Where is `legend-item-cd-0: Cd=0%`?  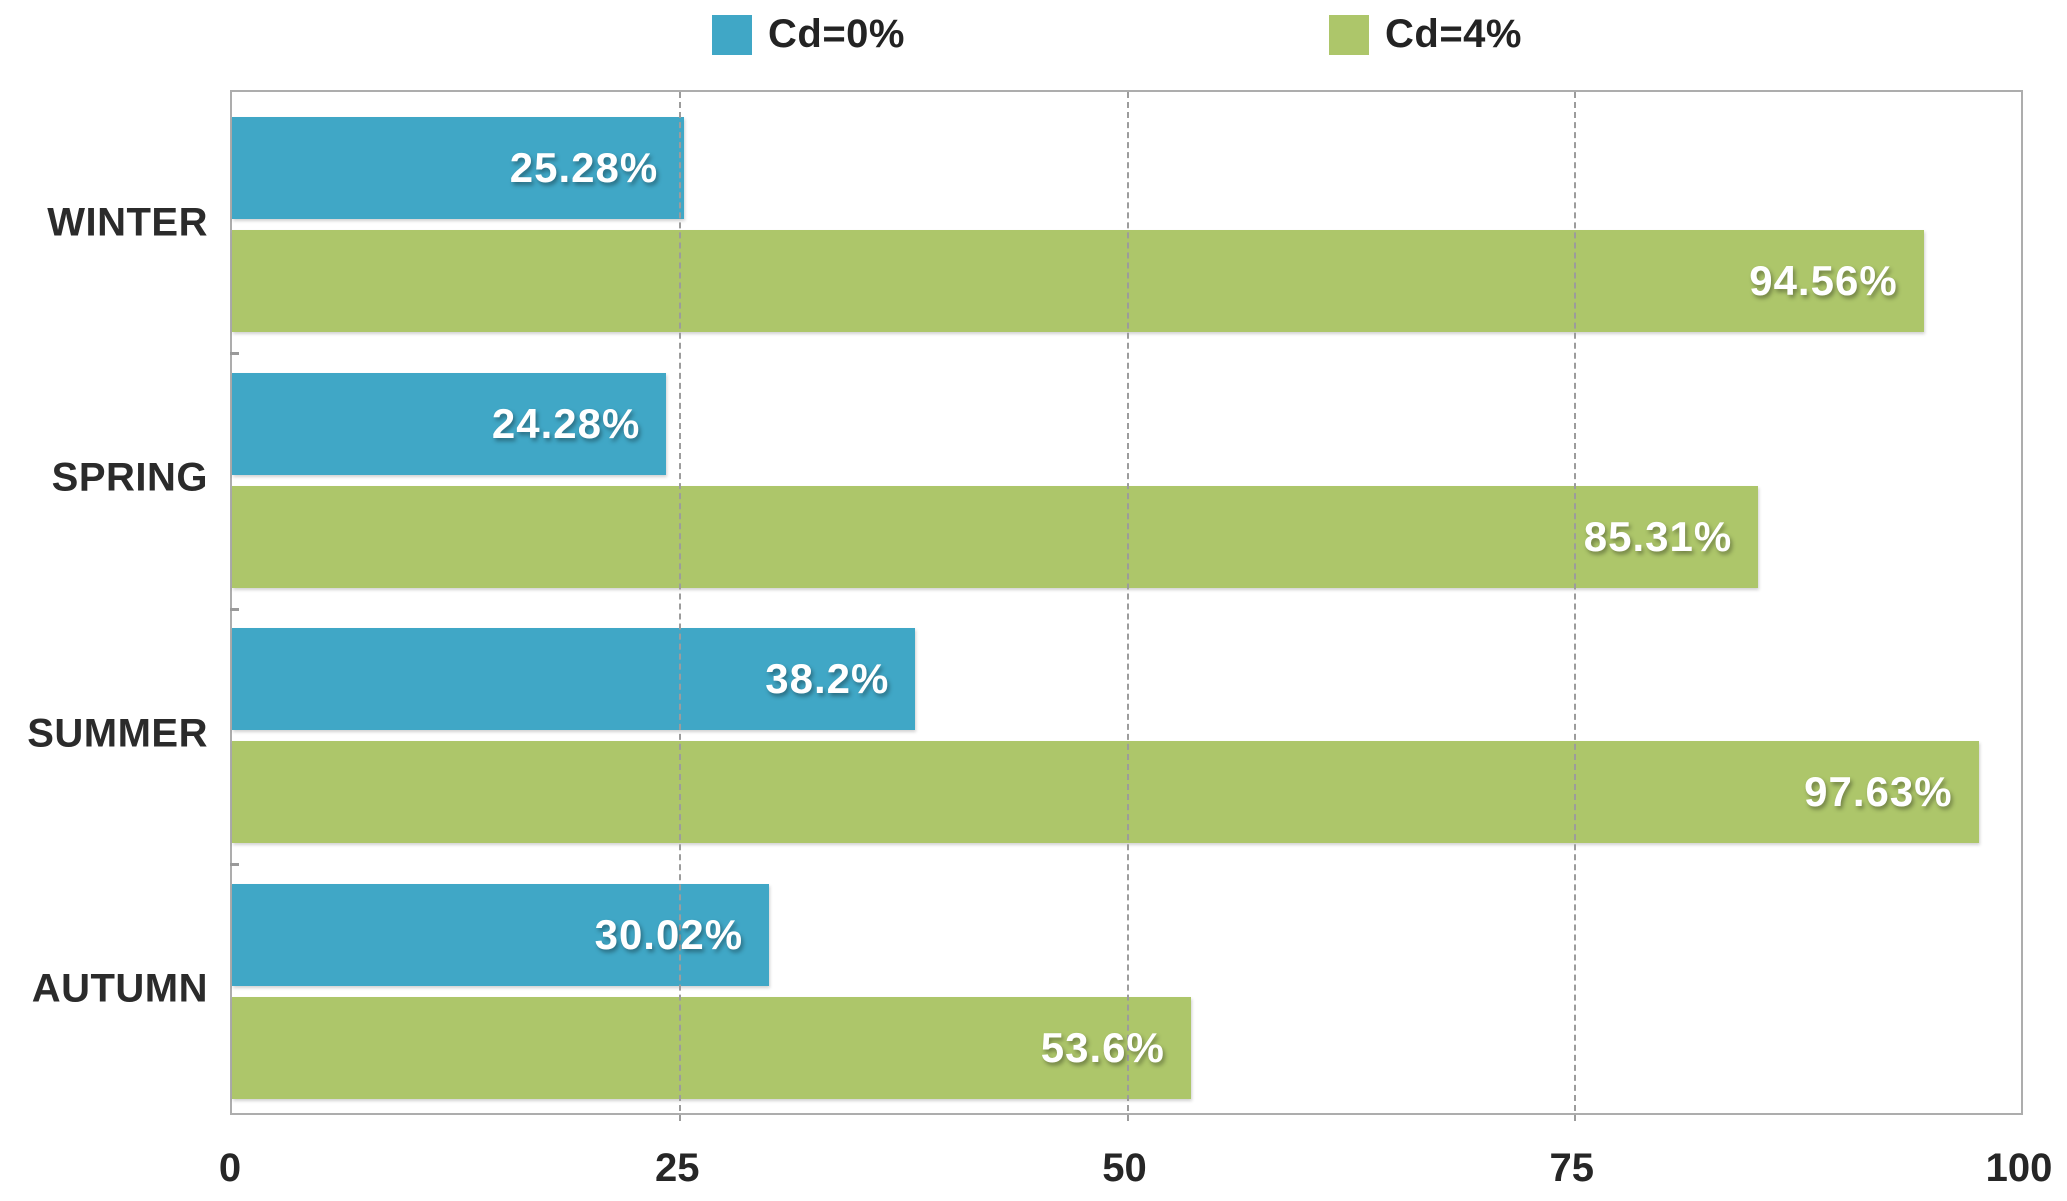
legend-item-cd-0: Cd=0% is located at coordinates (808, 34).